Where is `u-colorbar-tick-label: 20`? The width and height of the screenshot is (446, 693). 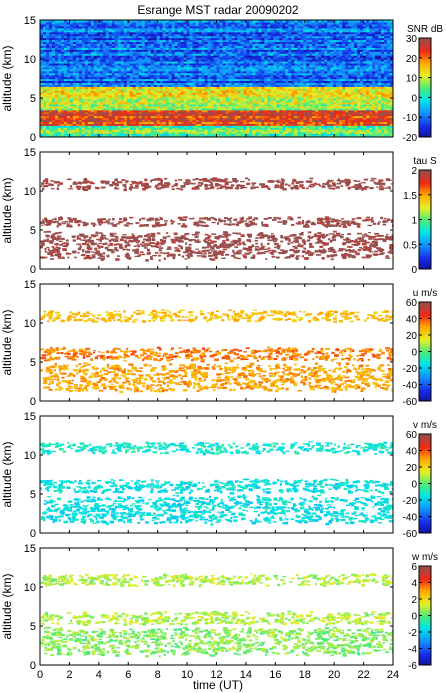 u-colorbar-tick-label: 20 is located at coordinates (412, 336).